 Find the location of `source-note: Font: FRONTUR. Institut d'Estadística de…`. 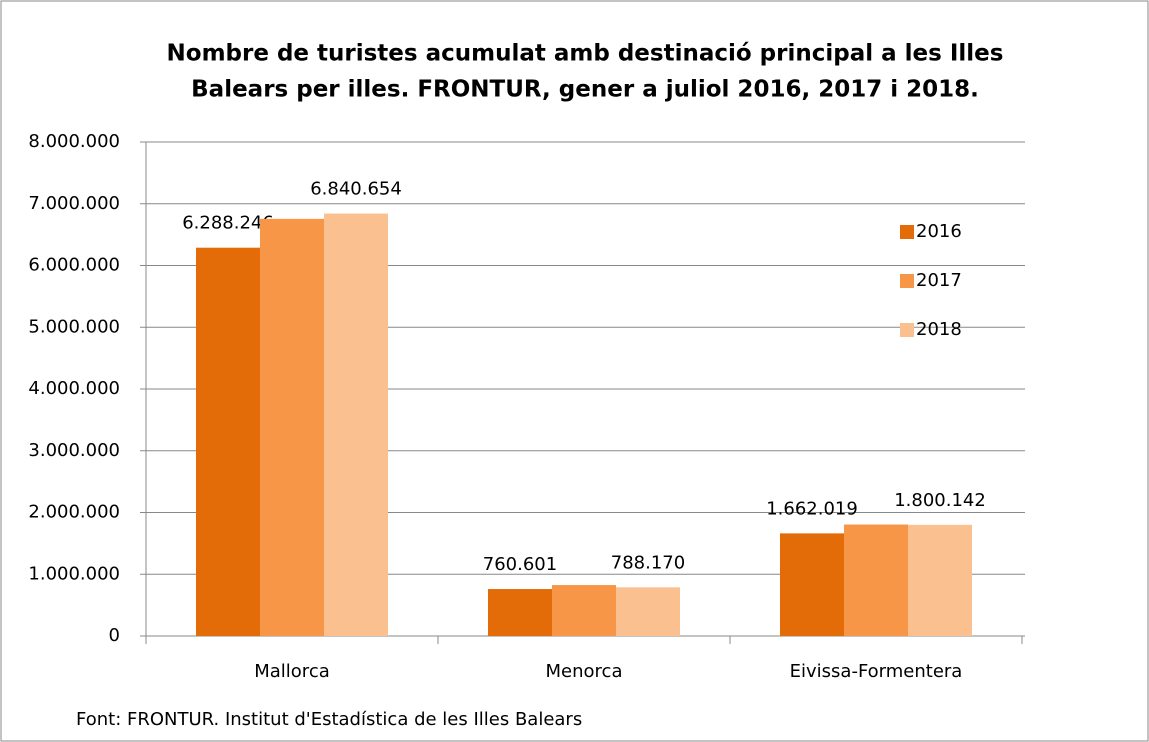

source-note: Font: FRONTUR. Institut d'Estadística de… is located at coordinates (329, 719).